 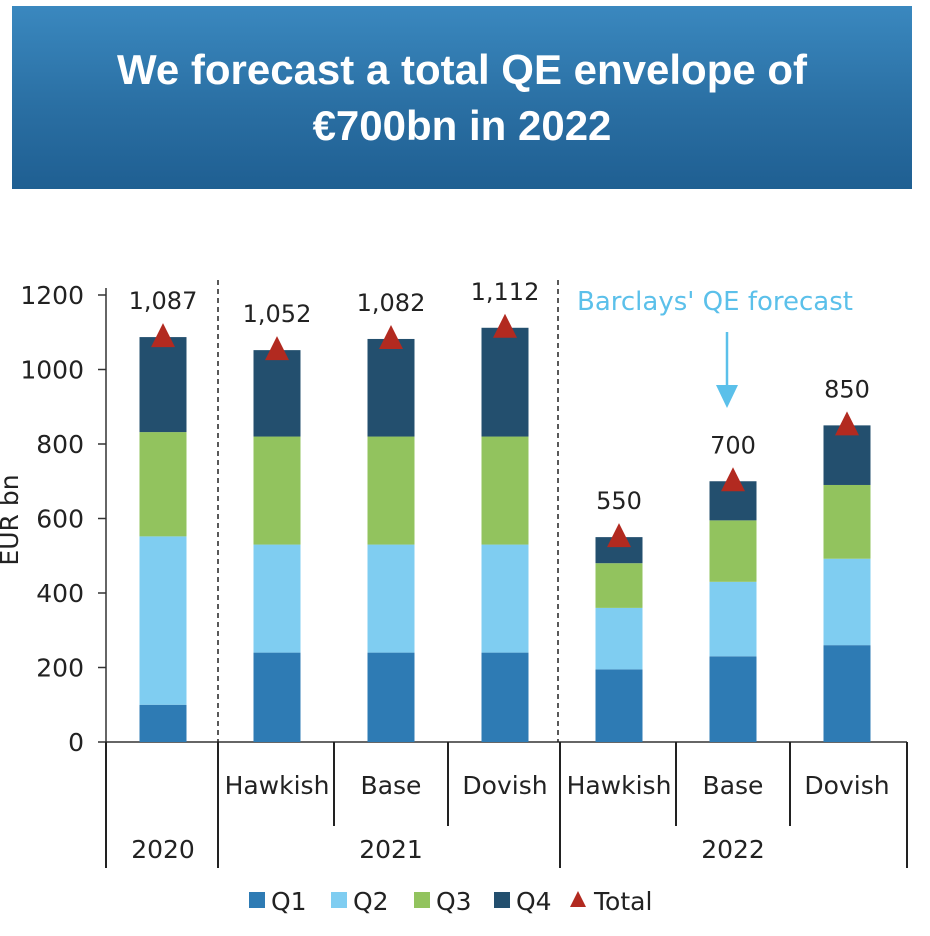 I want to click on total-label-6: 850, so click(x=847, y=389).